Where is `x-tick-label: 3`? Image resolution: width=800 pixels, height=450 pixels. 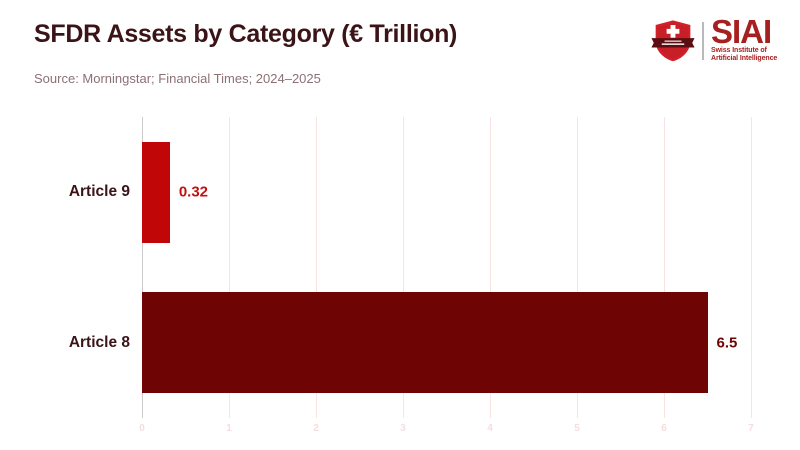 x-tick-label: 3 is located at coordinates (403, 428).